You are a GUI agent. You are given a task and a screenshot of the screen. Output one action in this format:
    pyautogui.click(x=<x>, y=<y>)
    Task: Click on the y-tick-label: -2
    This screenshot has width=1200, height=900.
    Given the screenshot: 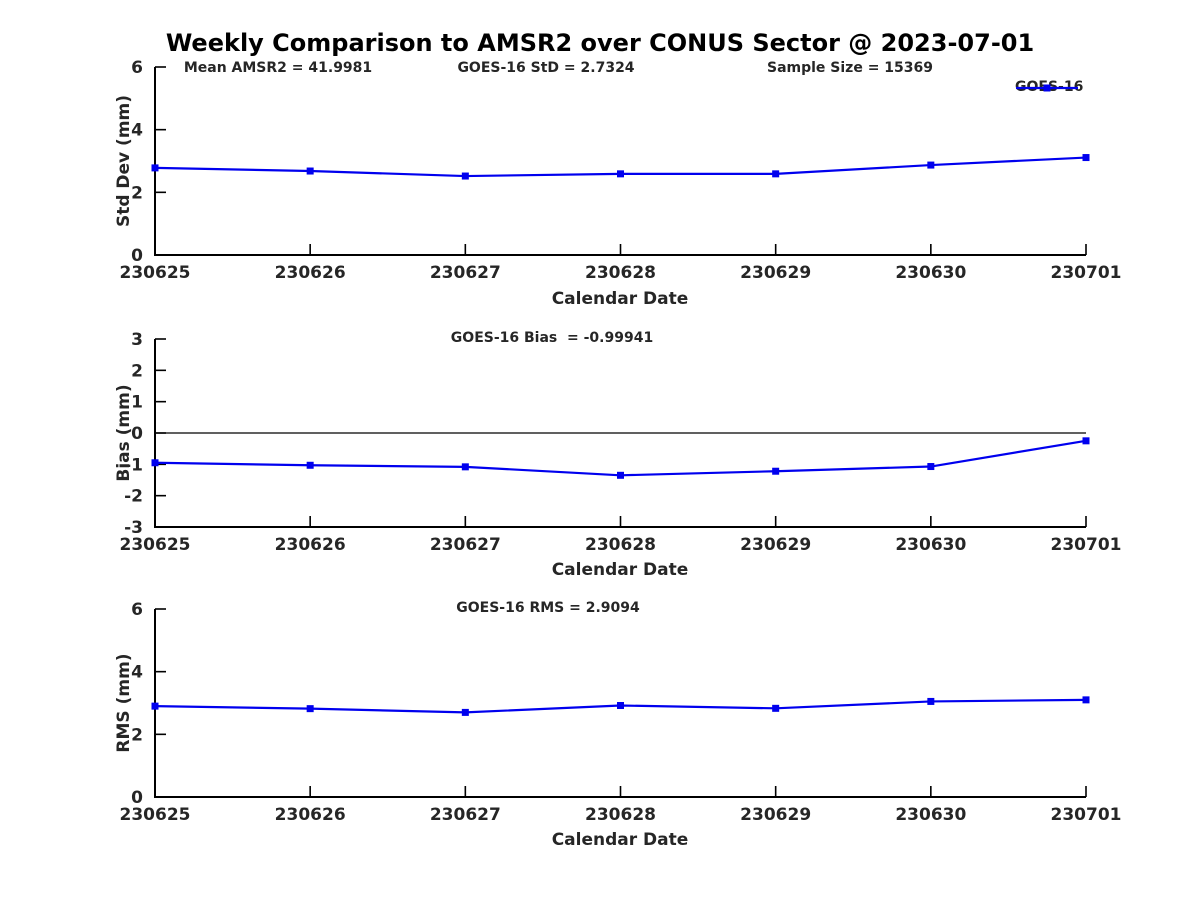 What is the action you would take?
    pyautogui.click(x=133, y=497)
    